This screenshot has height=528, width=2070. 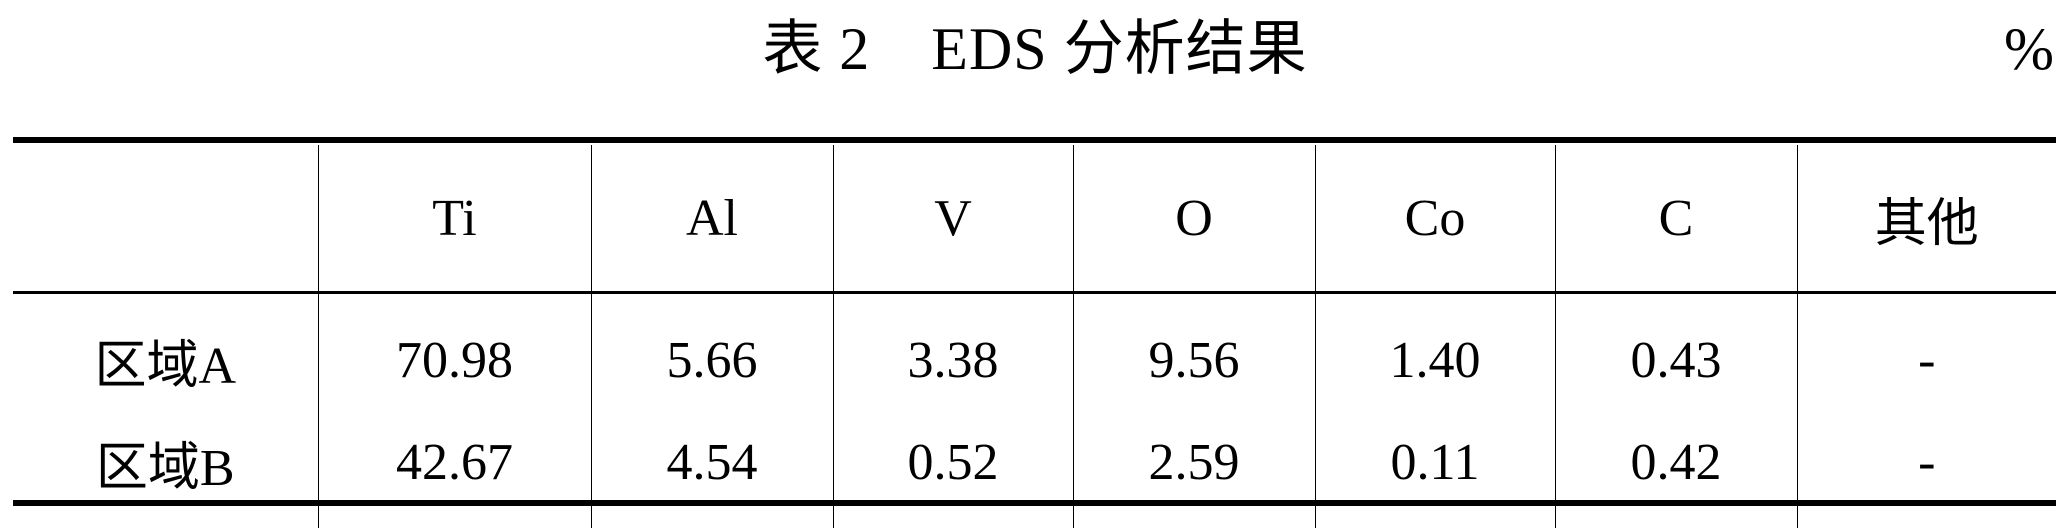 I want to click on cell: 5.66, so click(x=711, y=354).